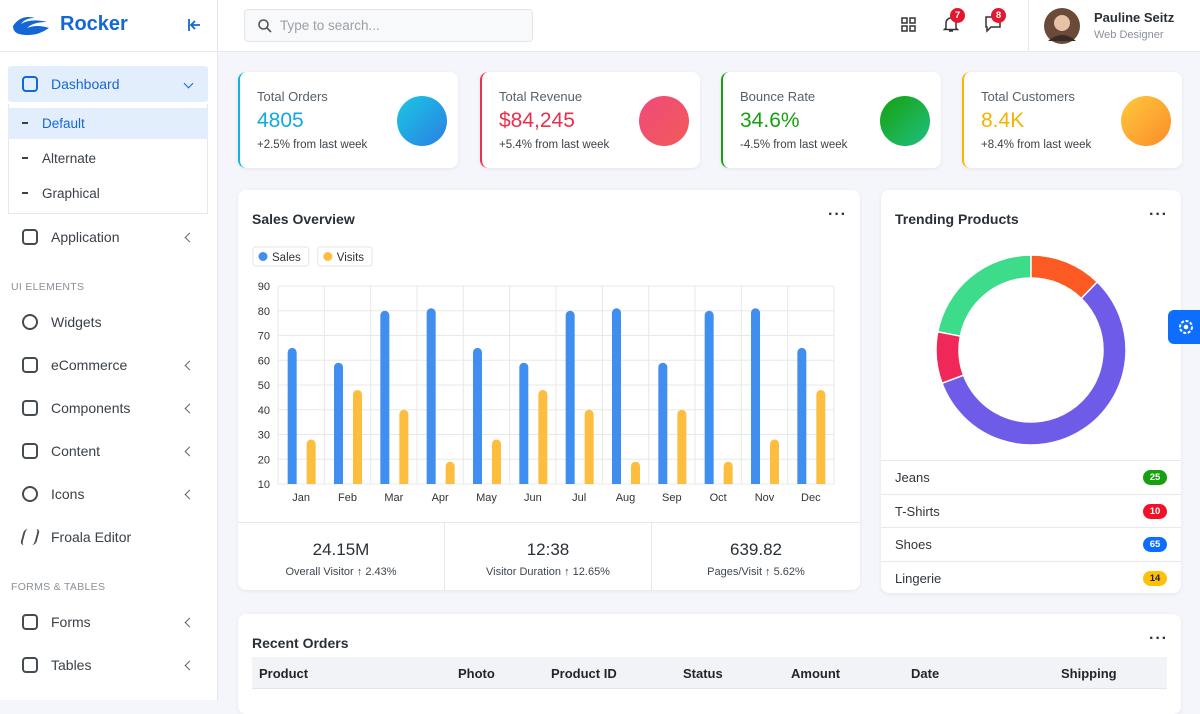 The image size is (1200, 714). What do you see at coordinates (75, 537) in the screenshot?
I see `menu-item: Froala Editor` at bounding box center [75, 537].